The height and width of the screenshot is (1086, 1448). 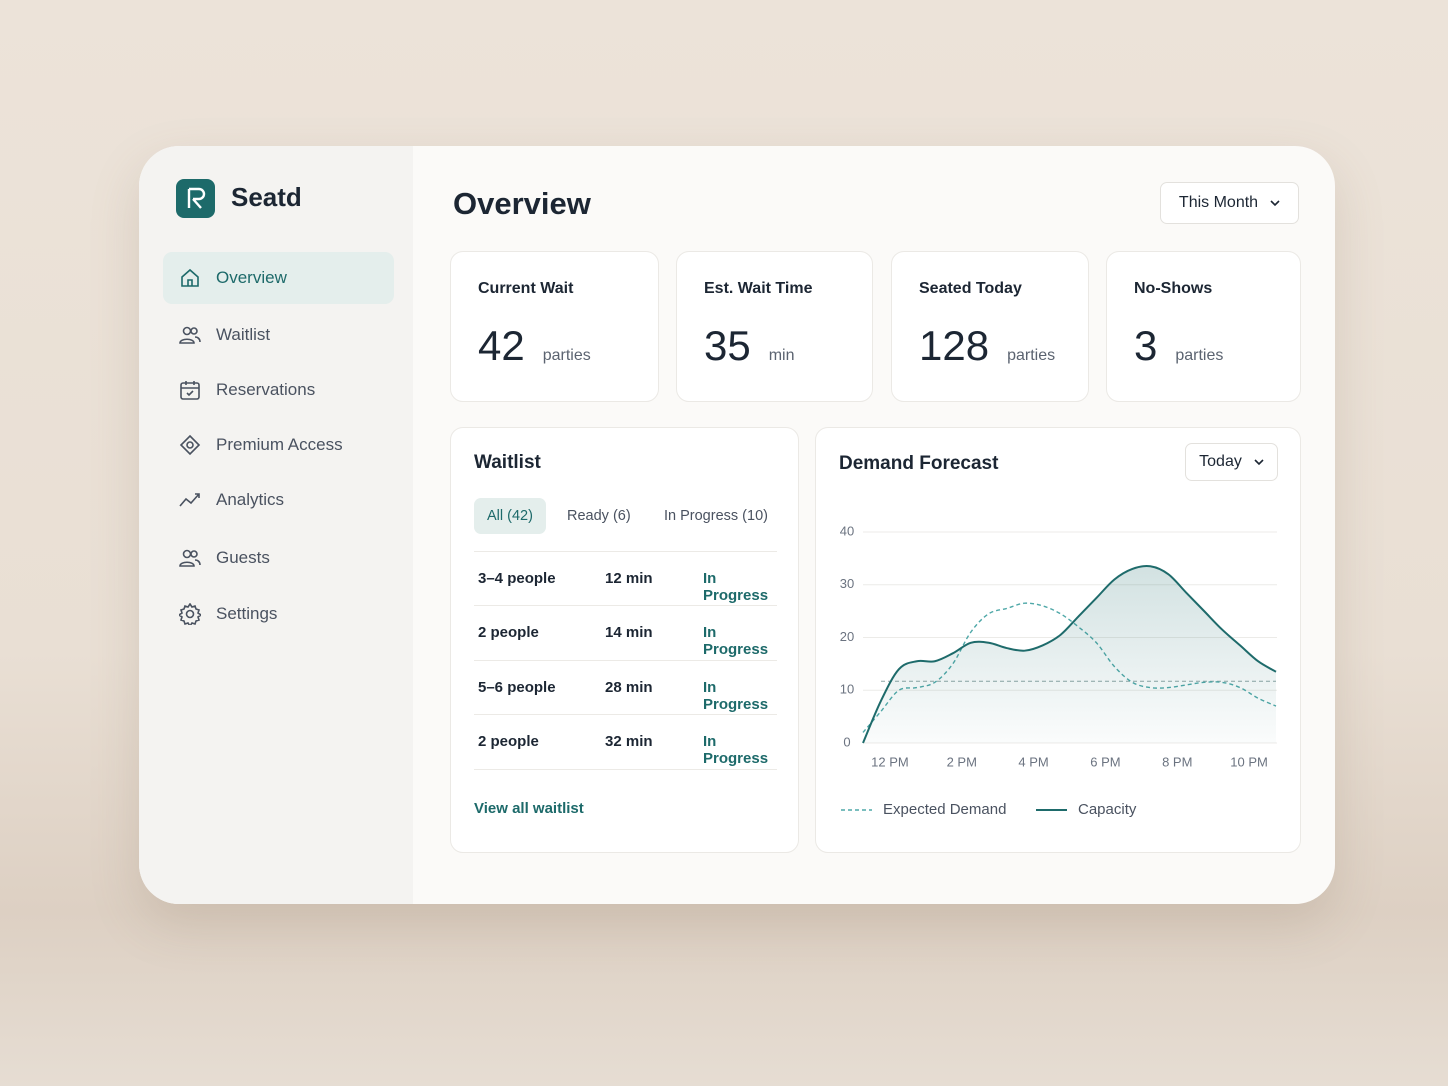 I want to click on stat-label: Est. Wait Time, so click(x=758, y=288).